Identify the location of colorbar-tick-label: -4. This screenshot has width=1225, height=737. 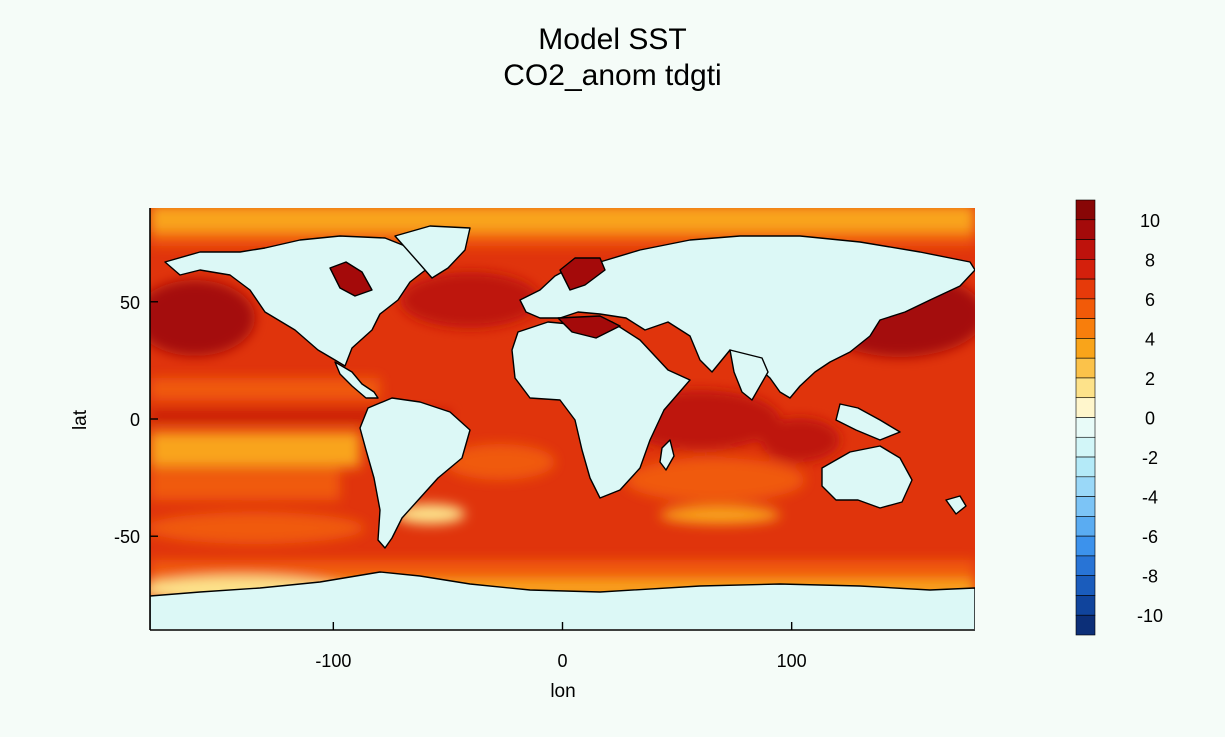
(1150, 498).